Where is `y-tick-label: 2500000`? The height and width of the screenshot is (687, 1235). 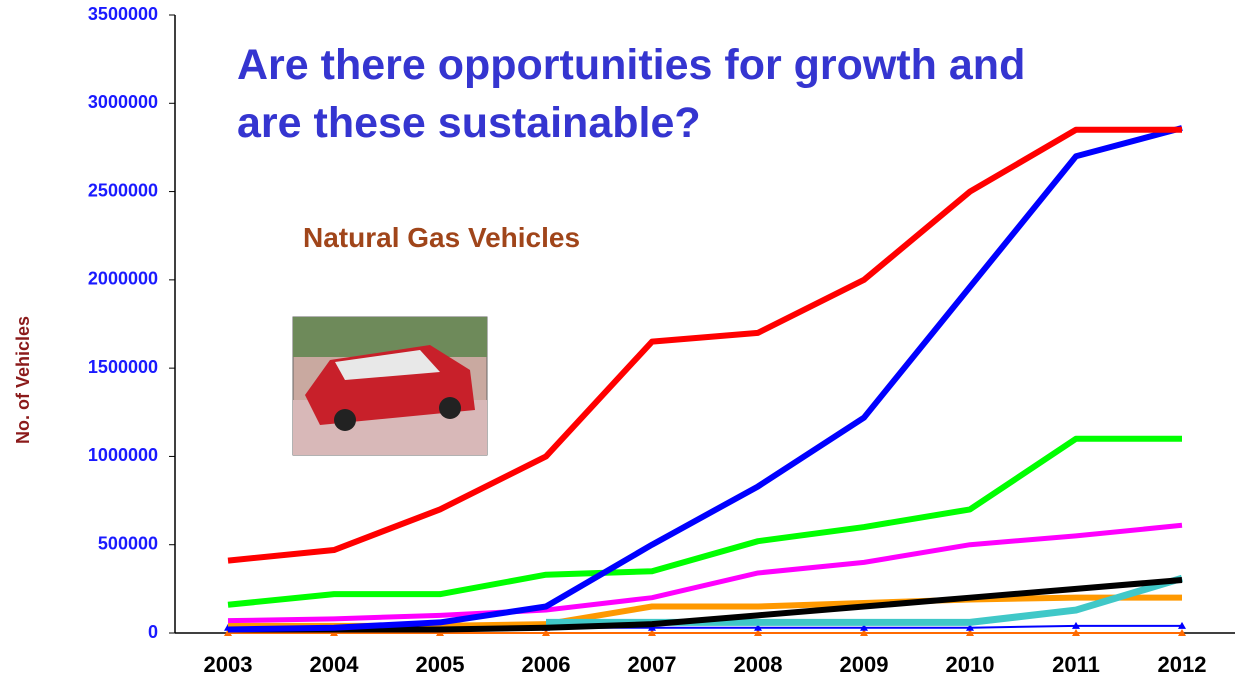
y-tick-label: 2500000 is located at coordinates (123, 190).